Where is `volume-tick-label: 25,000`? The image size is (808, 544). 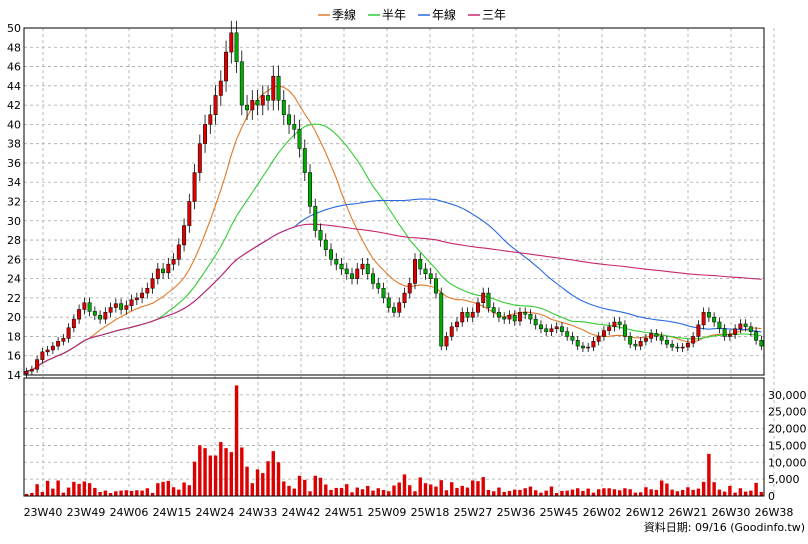
volume-tick-label: 25,000 is located at coordinates (787, 412).